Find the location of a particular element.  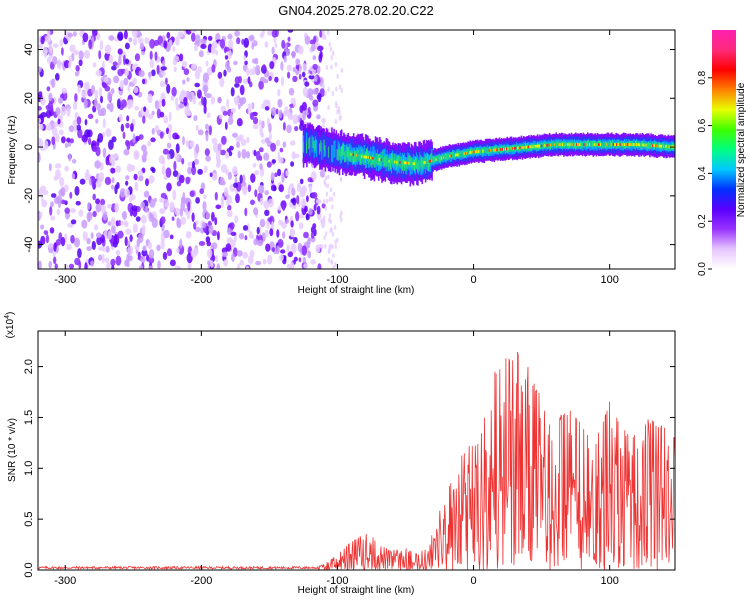

figure-title: GN04.2025.278.02.20.C22 is located at coordinates (355, 10).